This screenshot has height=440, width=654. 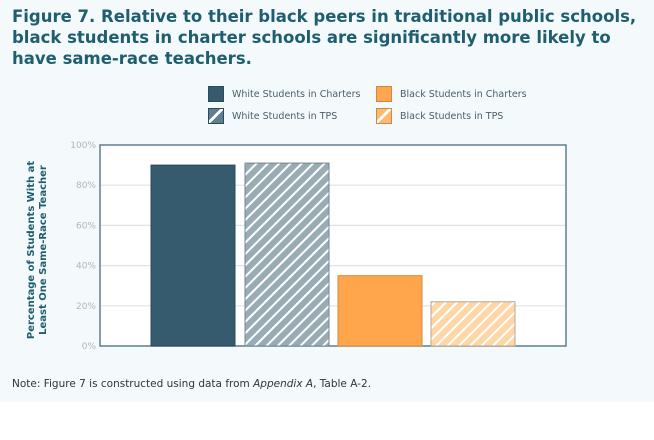 What do you see at coordinates (86, 267) in the screenshot?
I see `y-tick-label: 40%` at bounding box center [86, 267].